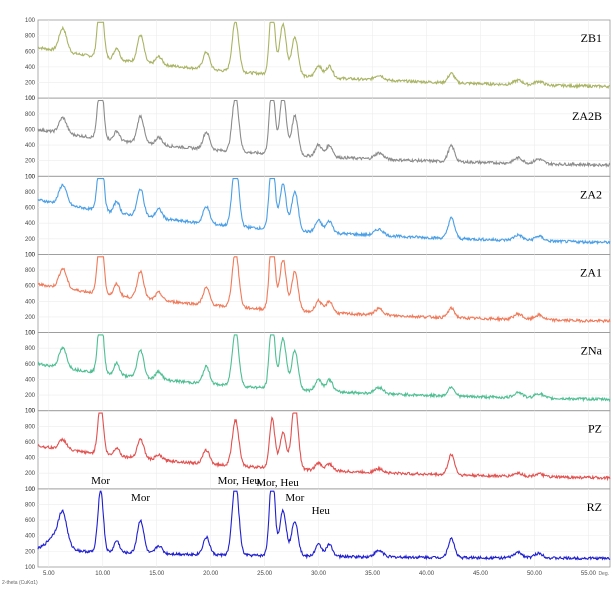  Describe the element at coordinates (591, 38) in the screenshot. I see `series-label: ZB1` at that location.